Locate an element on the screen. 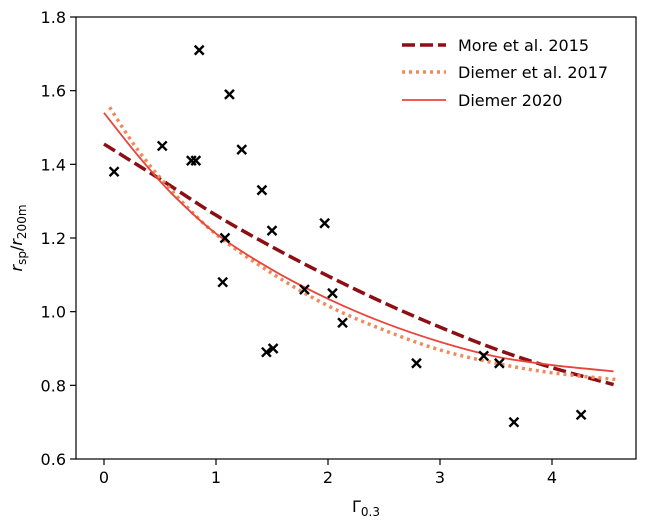 This screenshot has height=521, width=651. y-axis-ticks: 0.6 0.8 1.0 1.2 1.4 1.6 1.8 is located at coordinates (58, 238).